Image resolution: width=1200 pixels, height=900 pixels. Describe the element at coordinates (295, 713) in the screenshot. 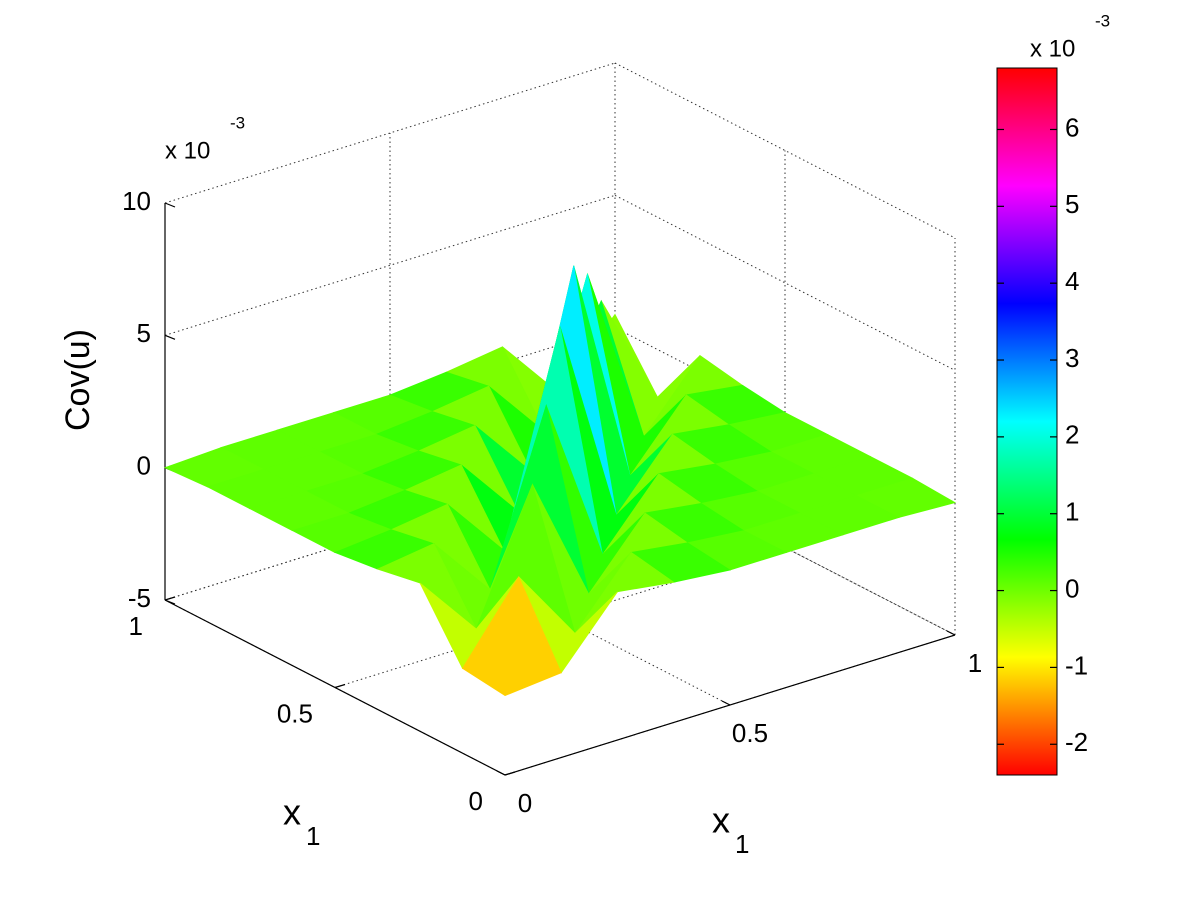

I see `y-tick-label: 0.5` at that location.